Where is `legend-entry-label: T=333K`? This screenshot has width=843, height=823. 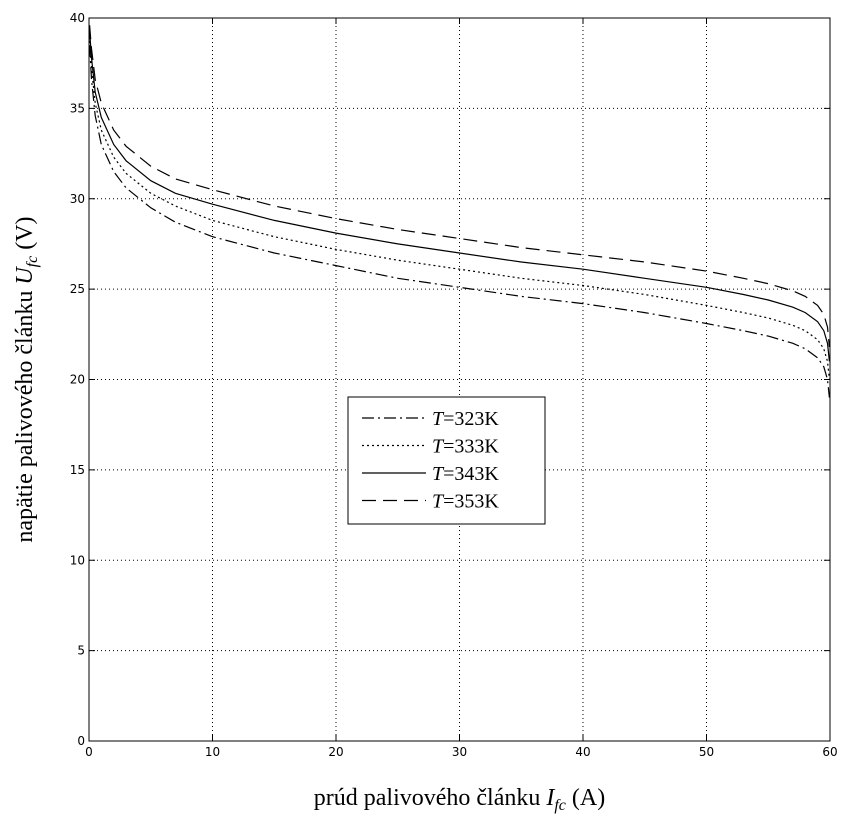
legend-entry-label: T=333K is located at coordinates (465, 447).